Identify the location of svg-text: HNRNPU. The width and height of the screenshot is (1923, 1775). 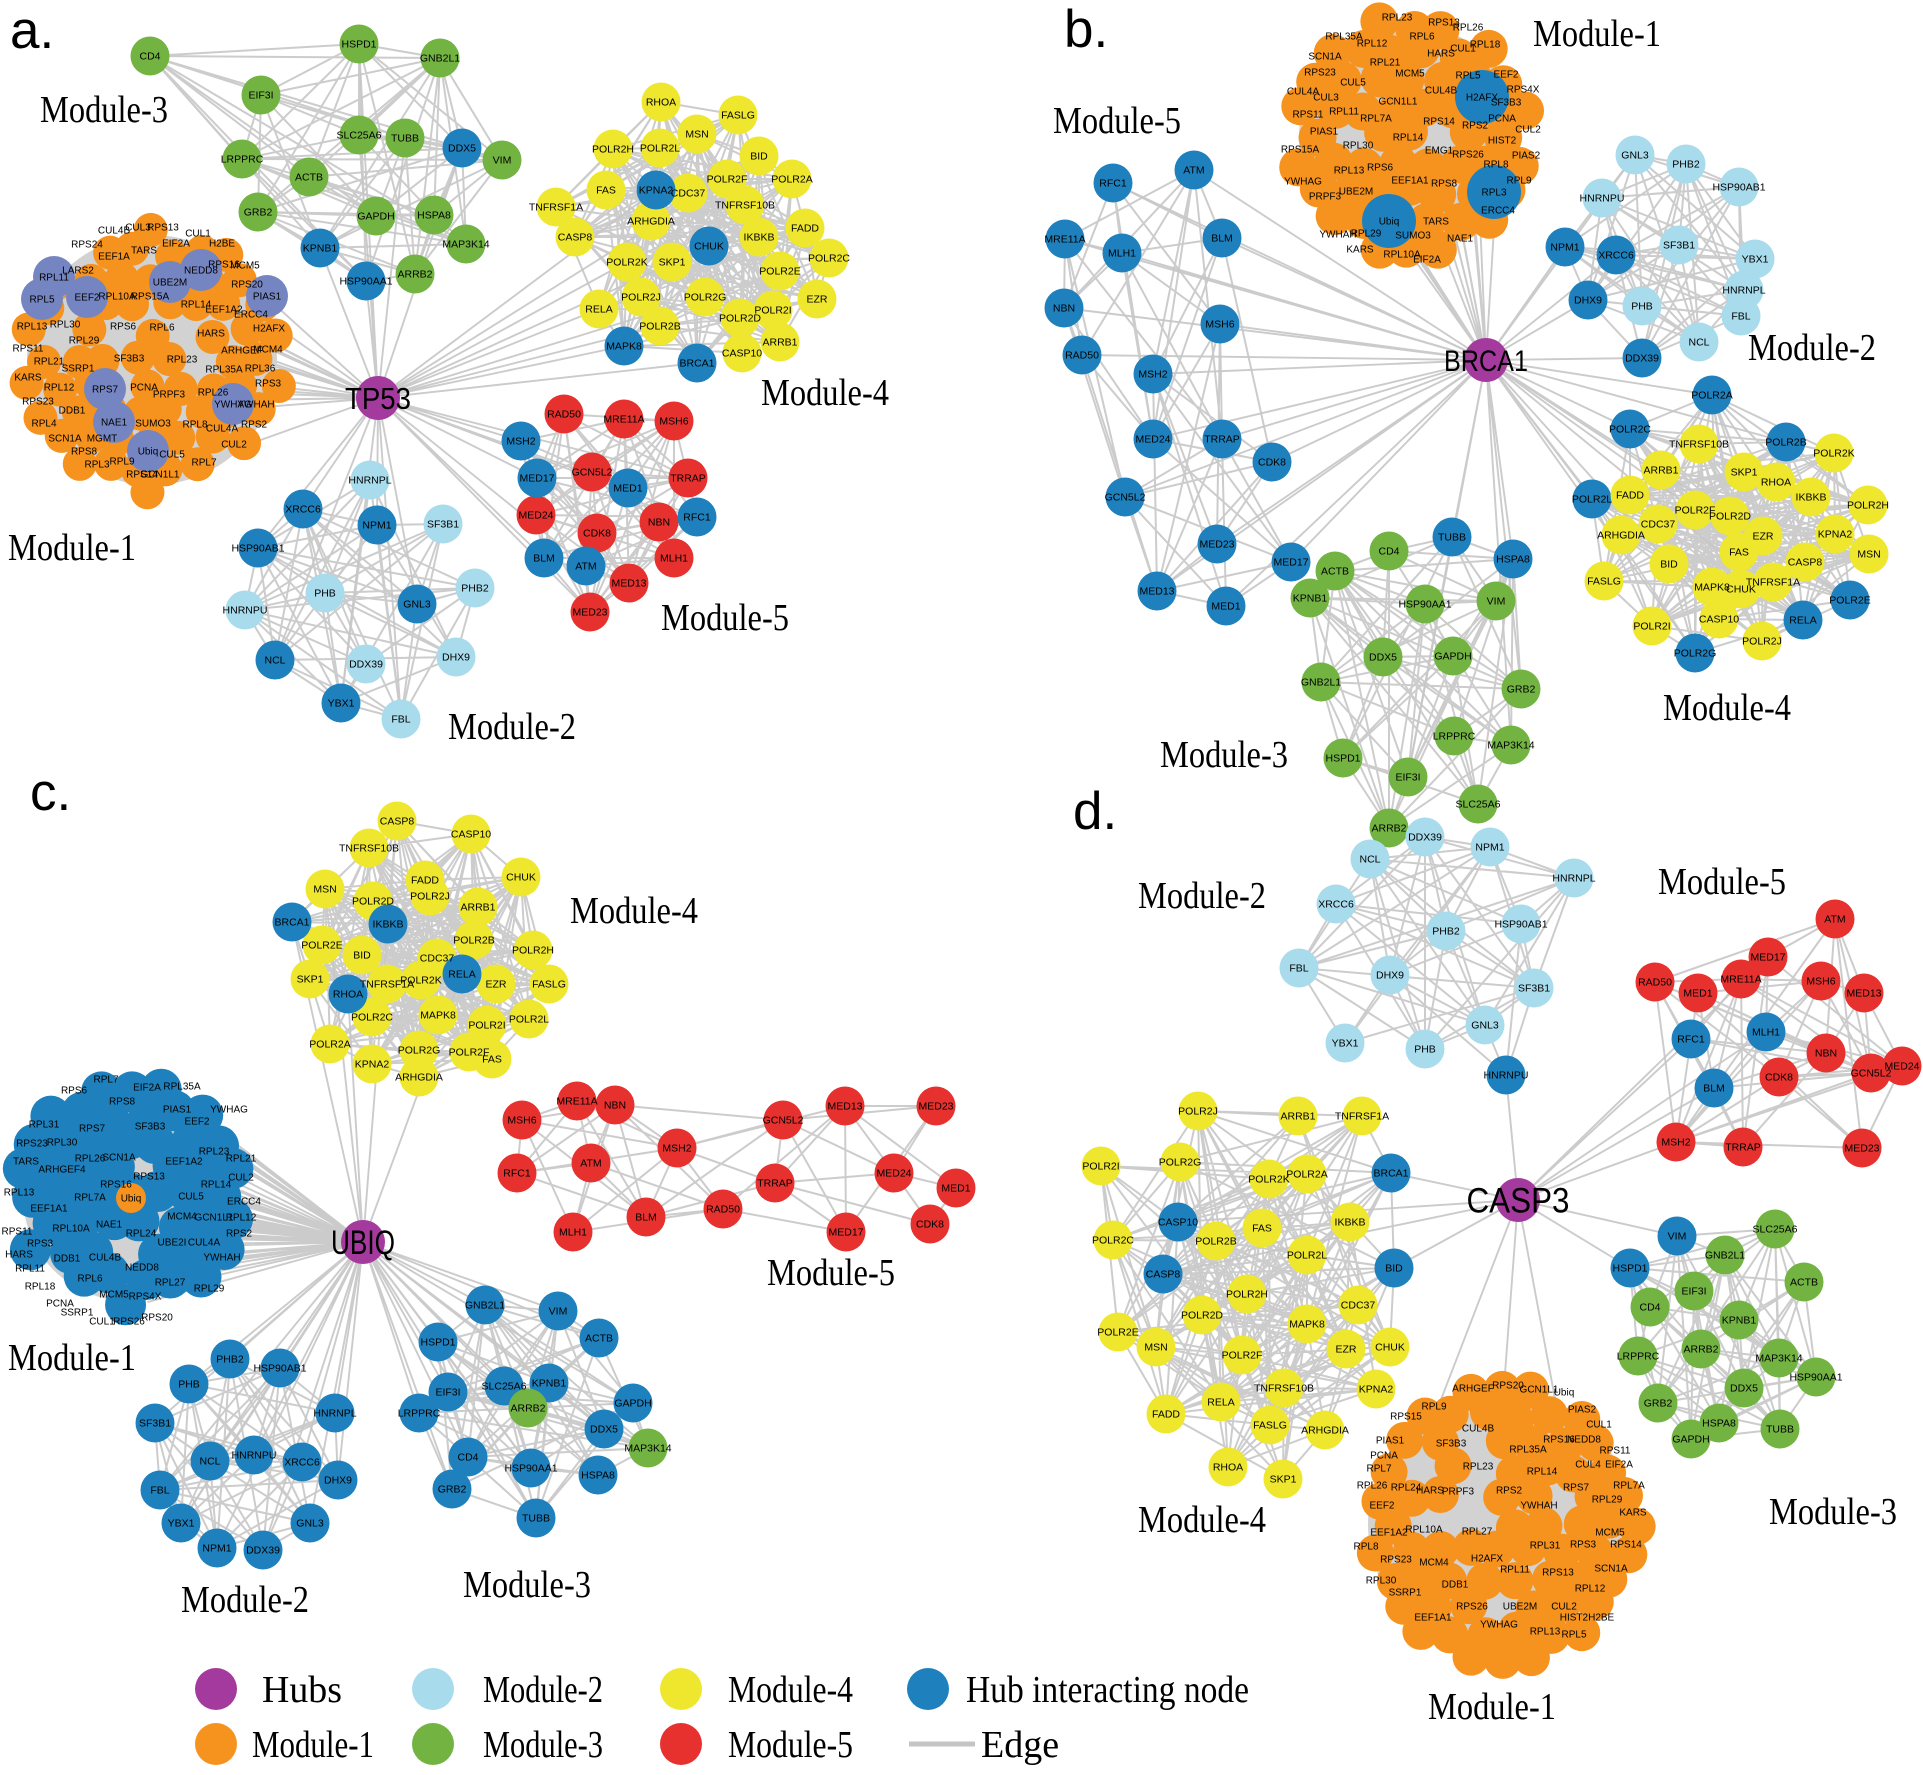
(245, 611).